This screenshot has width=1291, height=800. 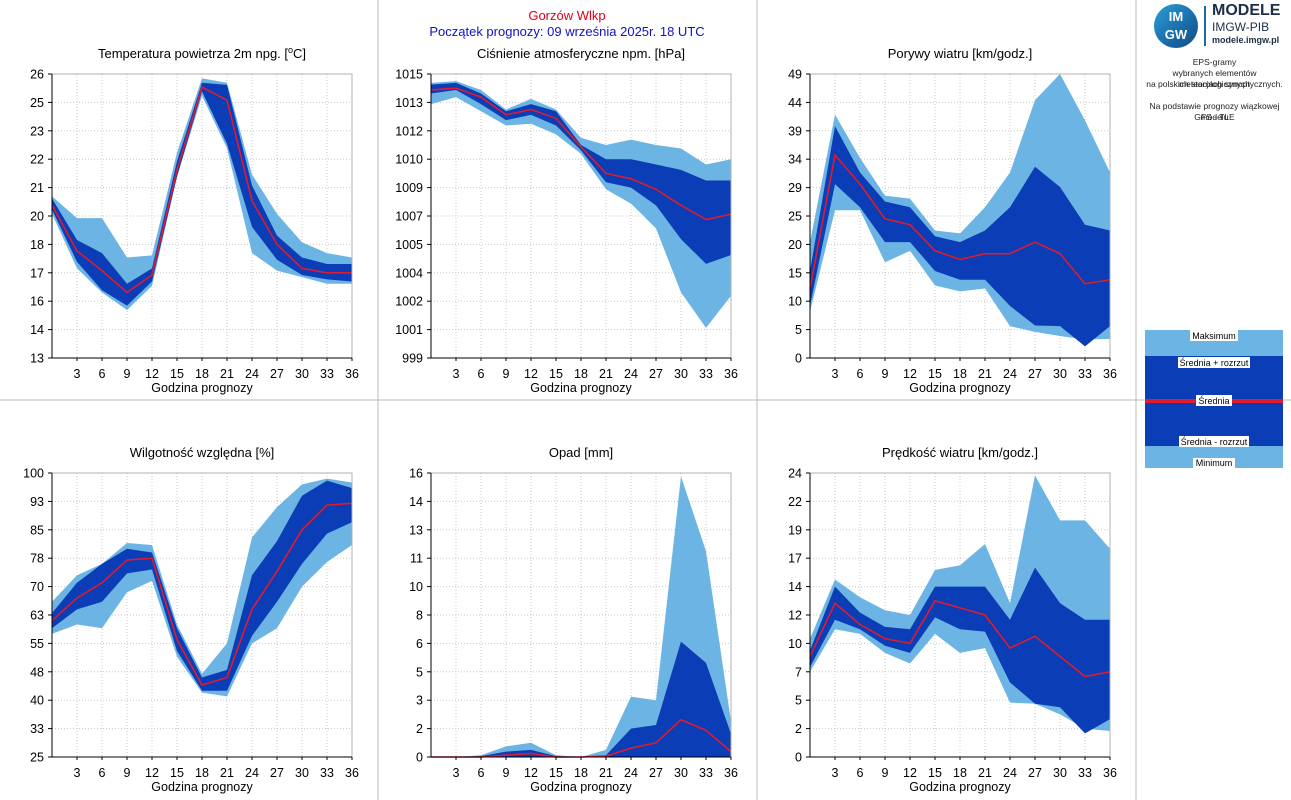 I want to click on y-tick-label: 33, so click(x=37, y=729).